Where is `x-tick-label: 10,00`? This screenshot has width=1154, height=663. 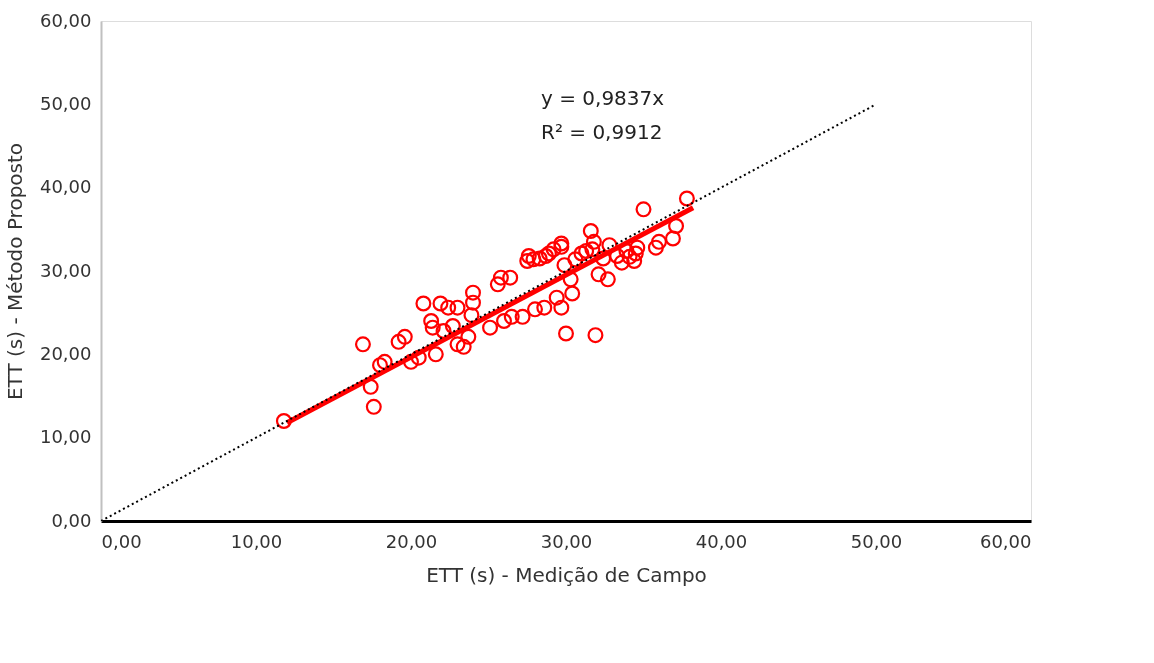
x-tick-label: 10,00 is located at coordinates (256, 541).